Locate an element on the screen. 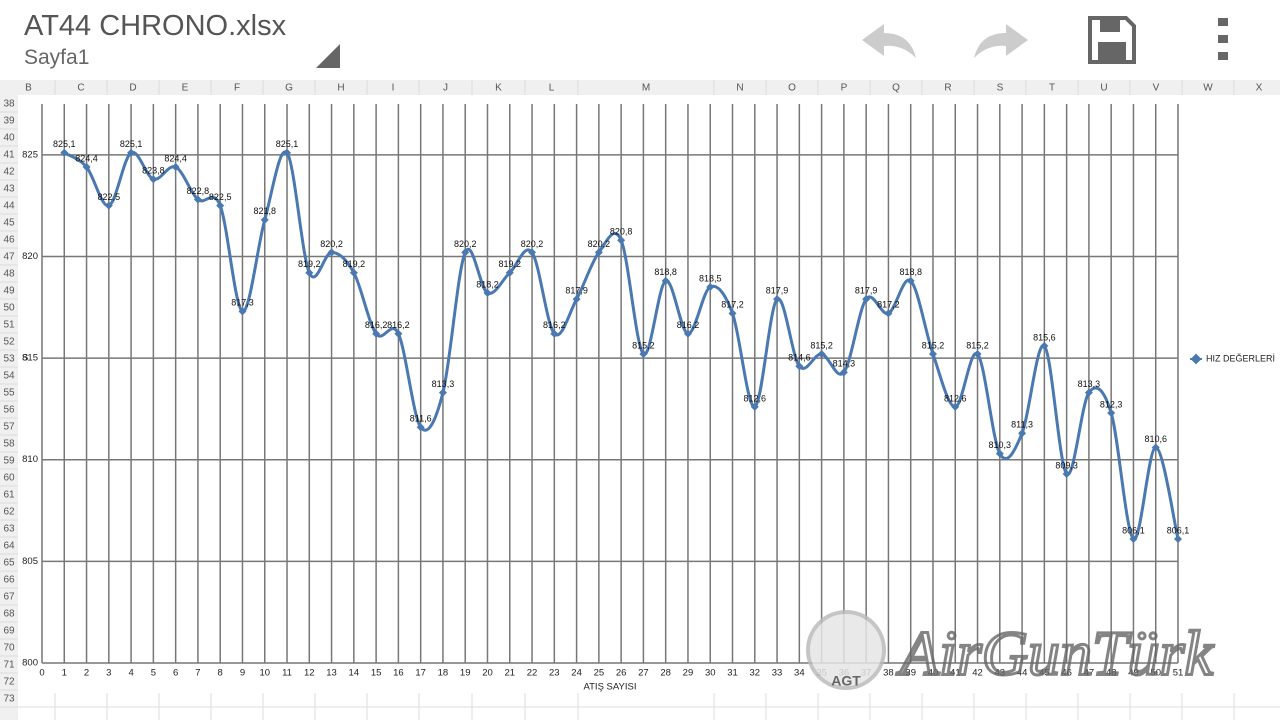  data-label: 817,9 is located at coordinates (866, 291).